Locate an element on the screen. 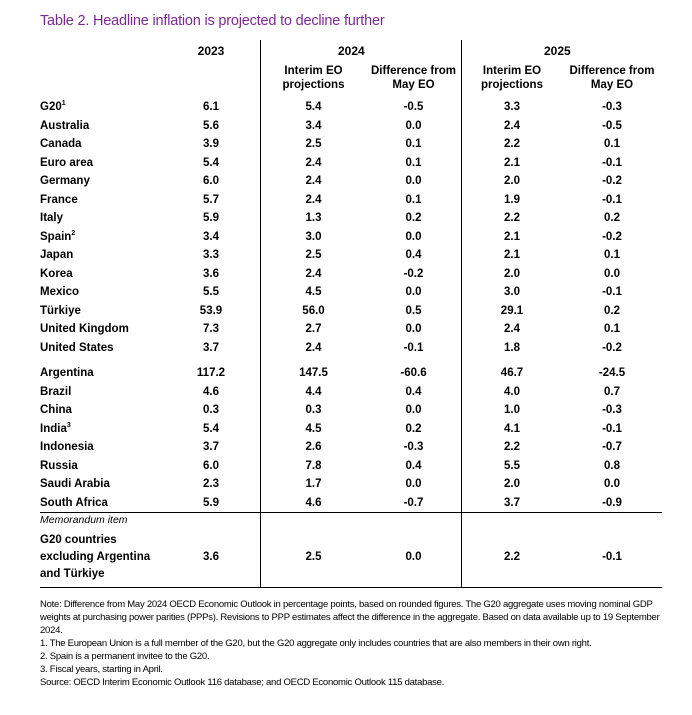 Image resolution: width=692 pixels, height=715 pixels. difference-2025: 0.8 is located at coordinates (612, 465).